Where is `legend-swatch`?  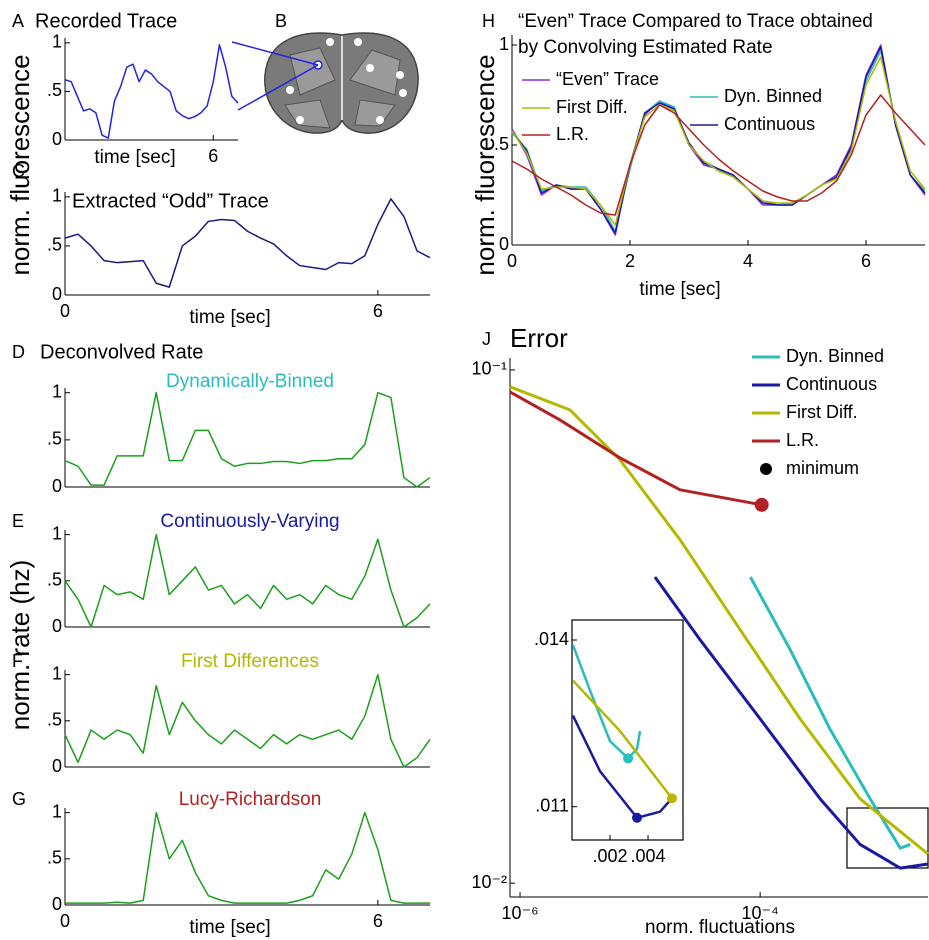
legend-swatch is located at coordinates (766, 469).